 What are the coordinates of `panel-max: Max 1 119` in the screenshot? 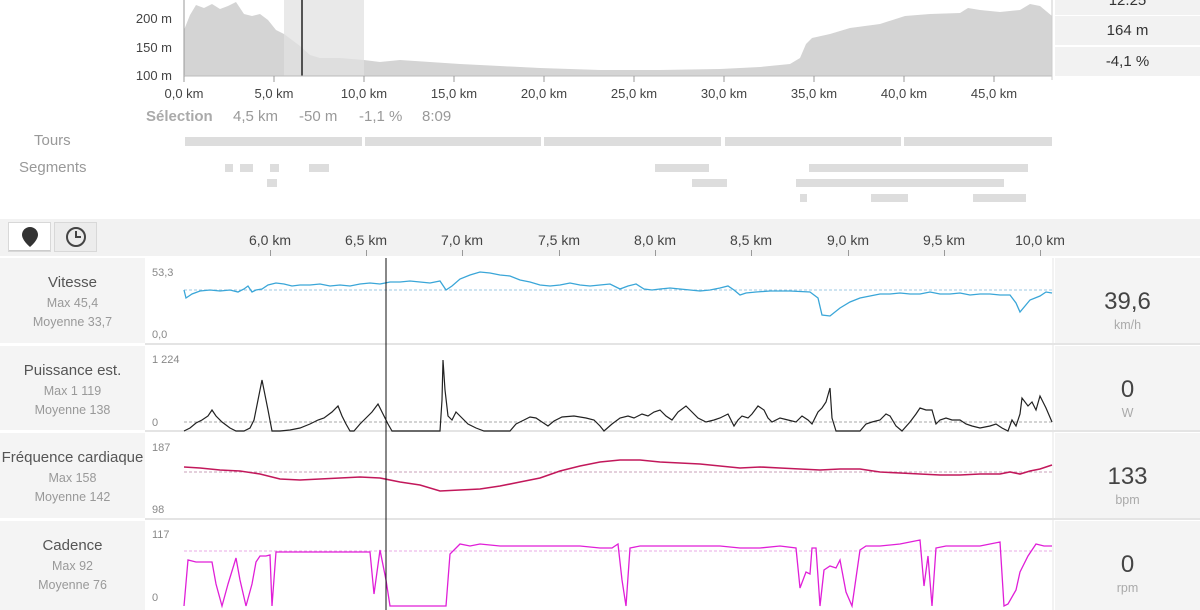 It's located at (72, 391).